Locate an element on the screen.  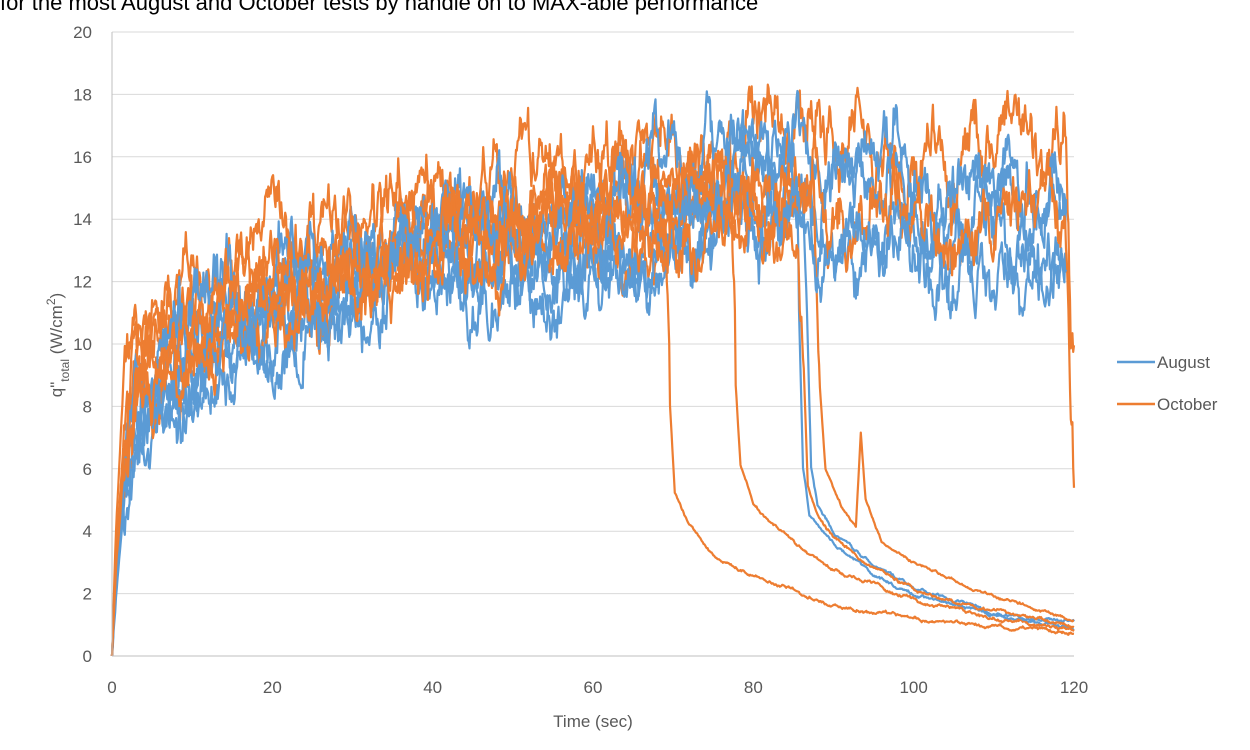
y-tick-label: 14 is located at coordinates (82, 219).